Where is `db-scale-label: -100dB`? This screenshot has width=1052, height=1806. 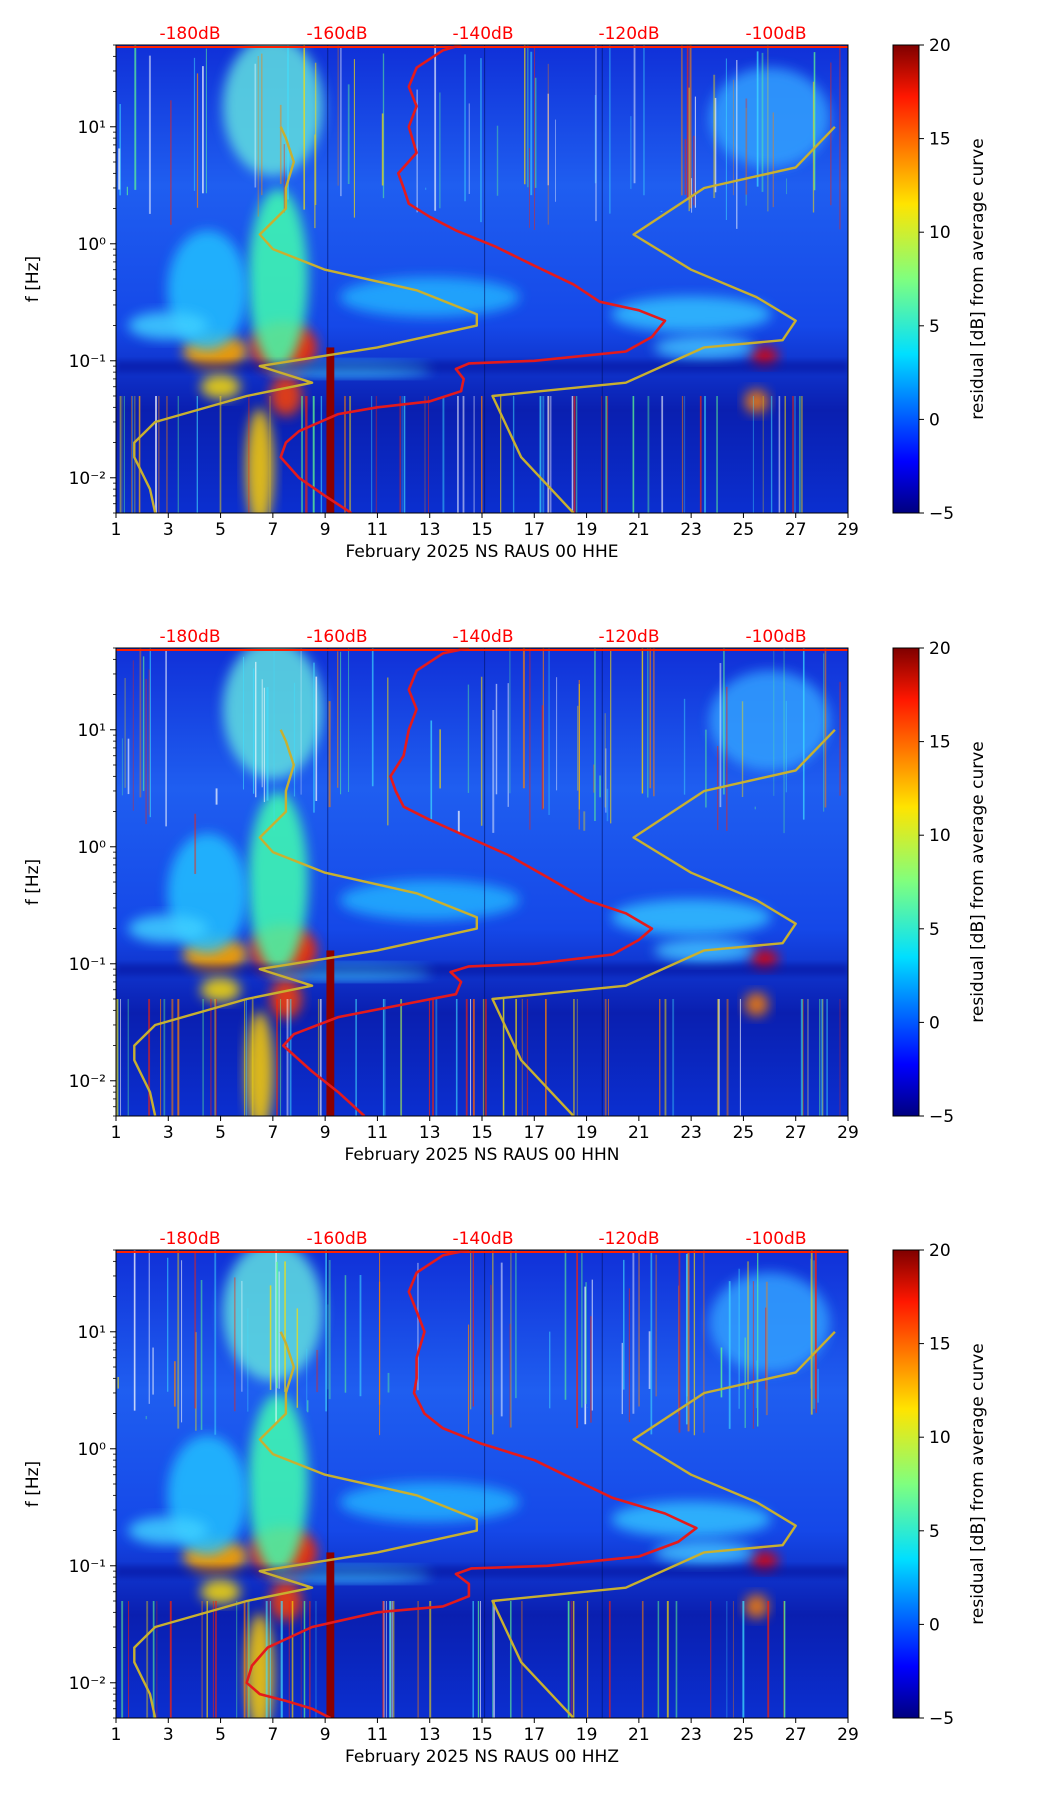
db-scale-label: -100dB is located at coordinates (775, 1239).